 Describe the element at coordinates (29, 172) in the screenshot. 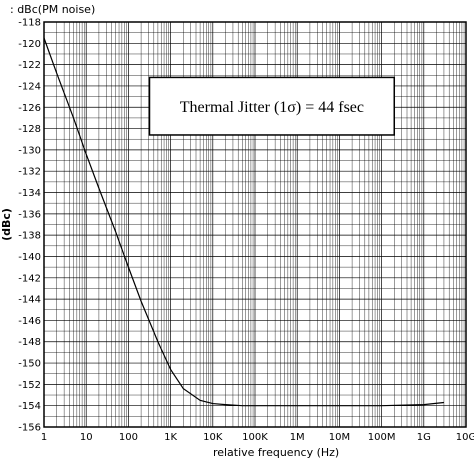

I see `y-tick-label: -132` at that location.